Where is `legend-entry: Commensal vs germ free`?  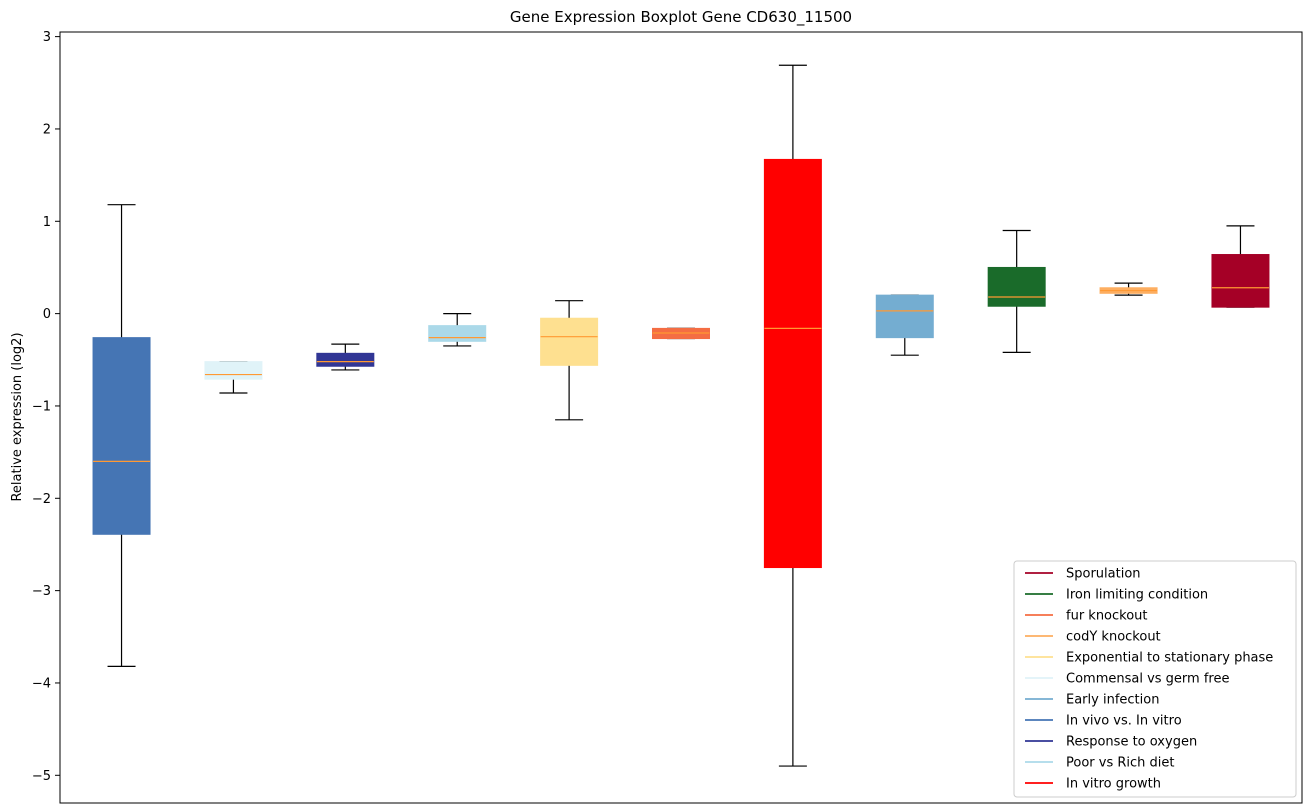 legend-entry: Commensal vs germ free is located at coordinates (1127, 679).